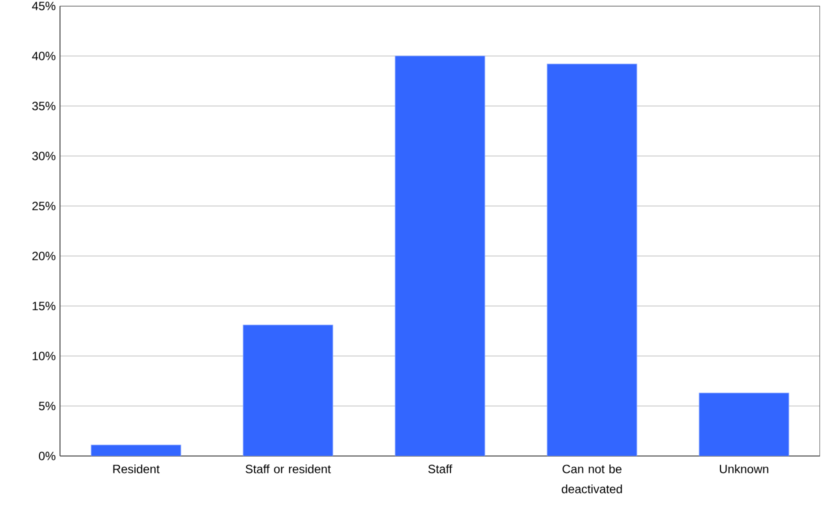 Image resolution: width=822 pixels, height=529 pixels. I want to click on y-tick-label: 15%, so click(44, 306).